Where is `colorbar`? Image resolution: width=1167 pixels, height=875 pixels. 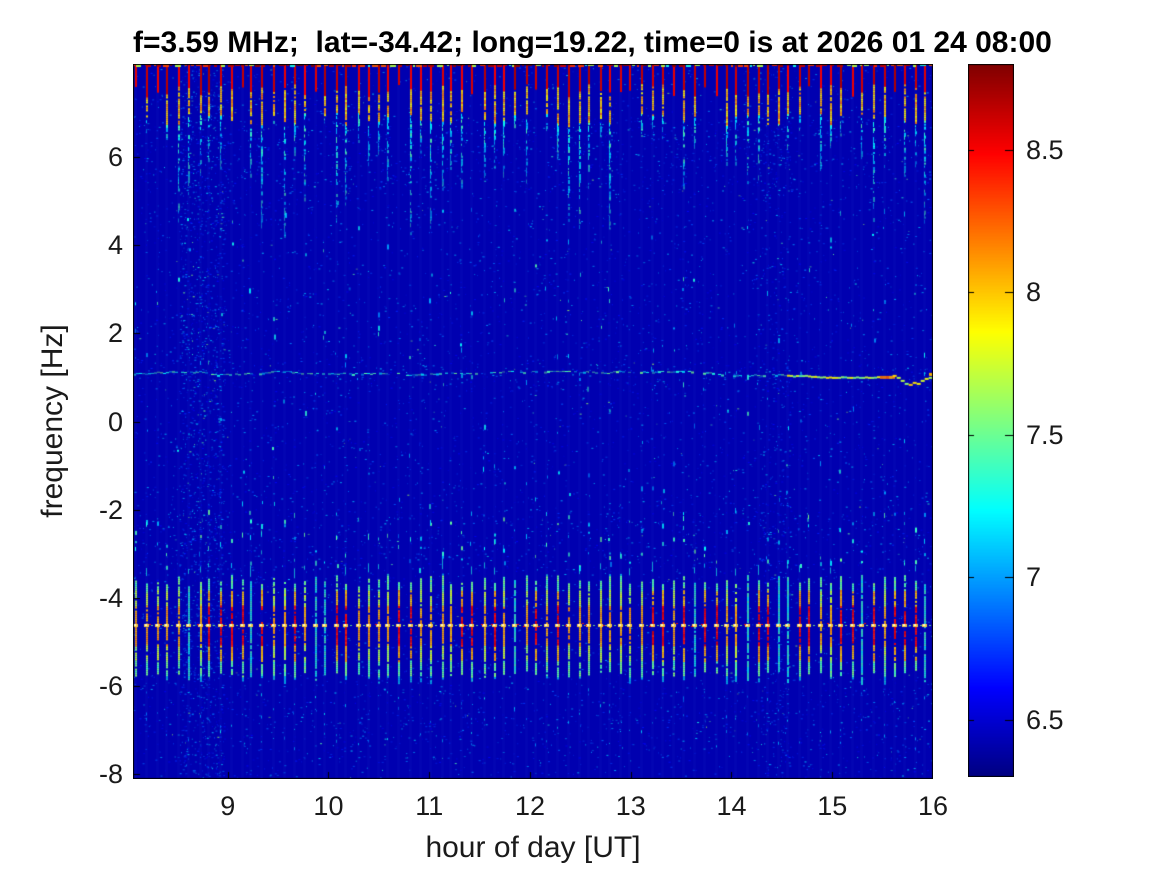
colorbar is located at coordinates (991, 420).